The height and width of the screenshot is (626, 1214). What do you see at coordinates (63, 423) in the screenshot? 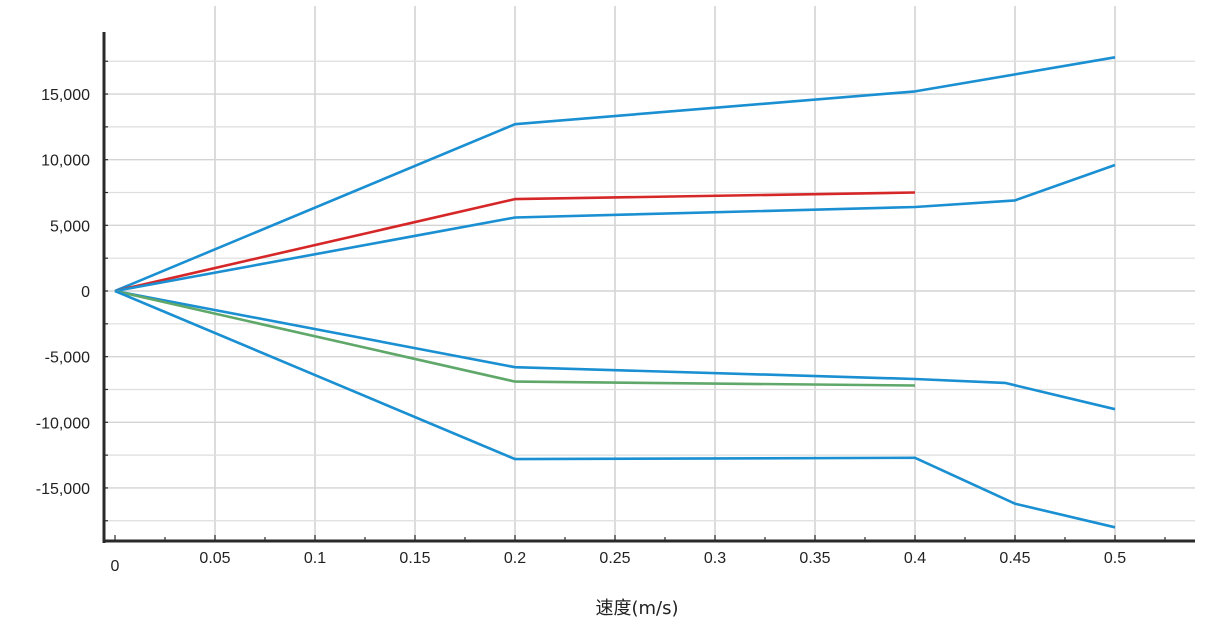
I see `y-tick-label: -10,000` at bounding box center [63, 423].